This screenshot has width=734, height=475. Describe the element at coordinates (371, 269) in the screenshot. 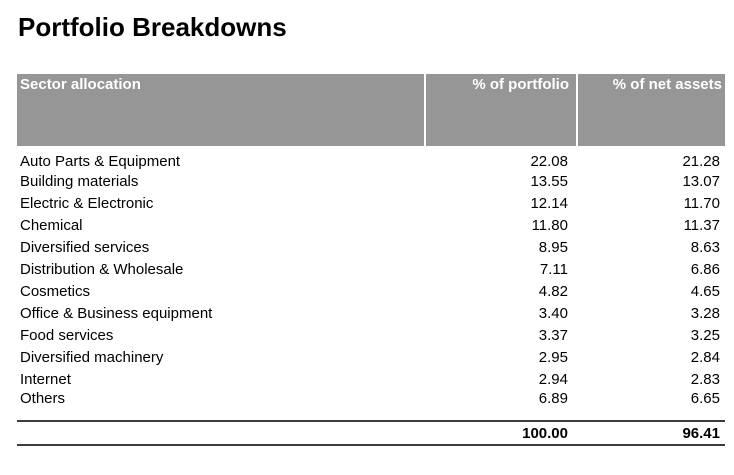

I see `table-row: Distribution & Wholesale 7.11 6.86` at that location.